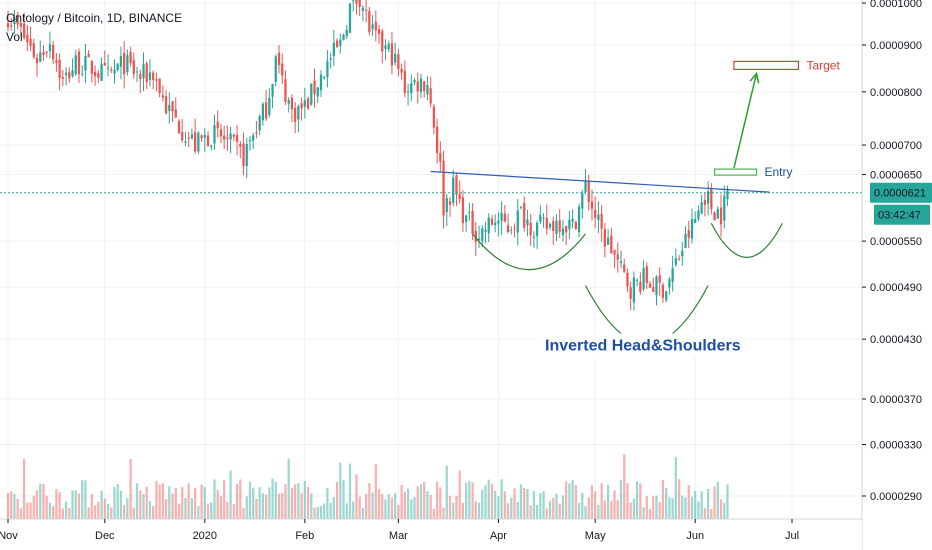 The image size is (932, 550). Describe the element at coordinates (600, 181) in the screenshot. I see `neckline` at that location.